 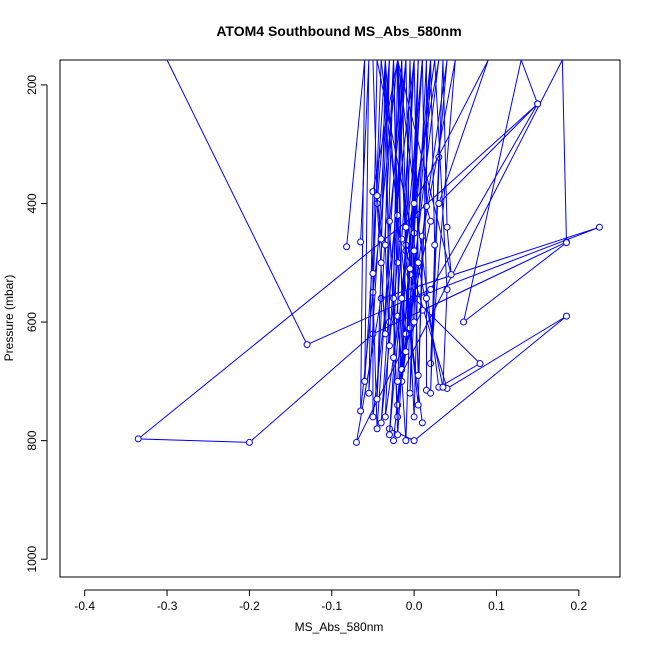 What do you see at coordinates (32, 203) in the screenshot?
I see `y-tick-label: 400` at bounding box center [32, 203].